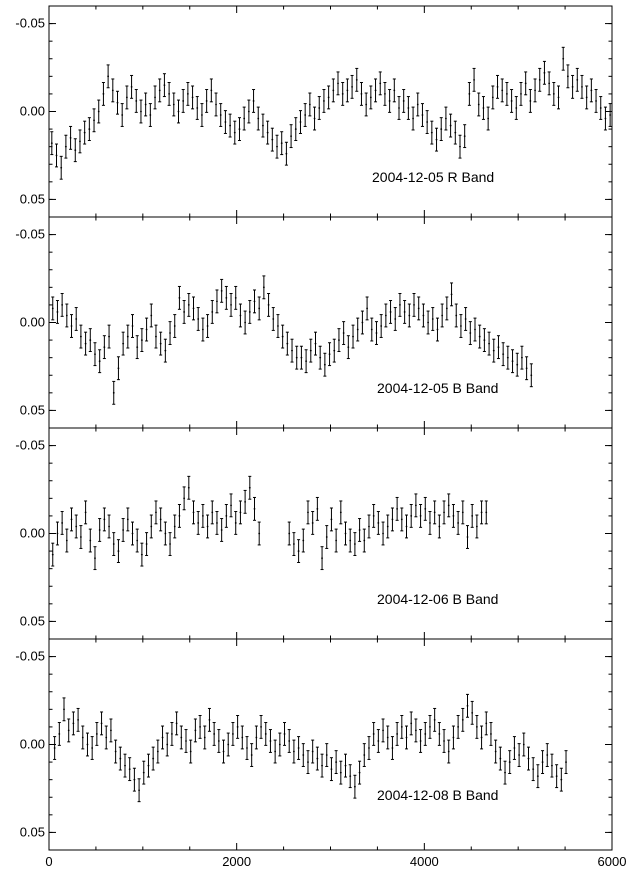  What do you see at coordinates (437, 599) in the screenshot?
I see `panel-3-label: 2004-12-06 B Band` at bounding box center [437, 599].